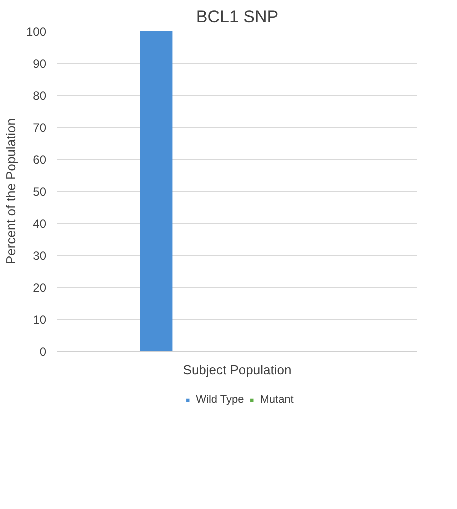 The height and width of the screenshot is (509, 457). What do you see at coordinates (277, 400) in the screenshot?
I see `legend-label: Mutant` at bounding box center [277, 400].